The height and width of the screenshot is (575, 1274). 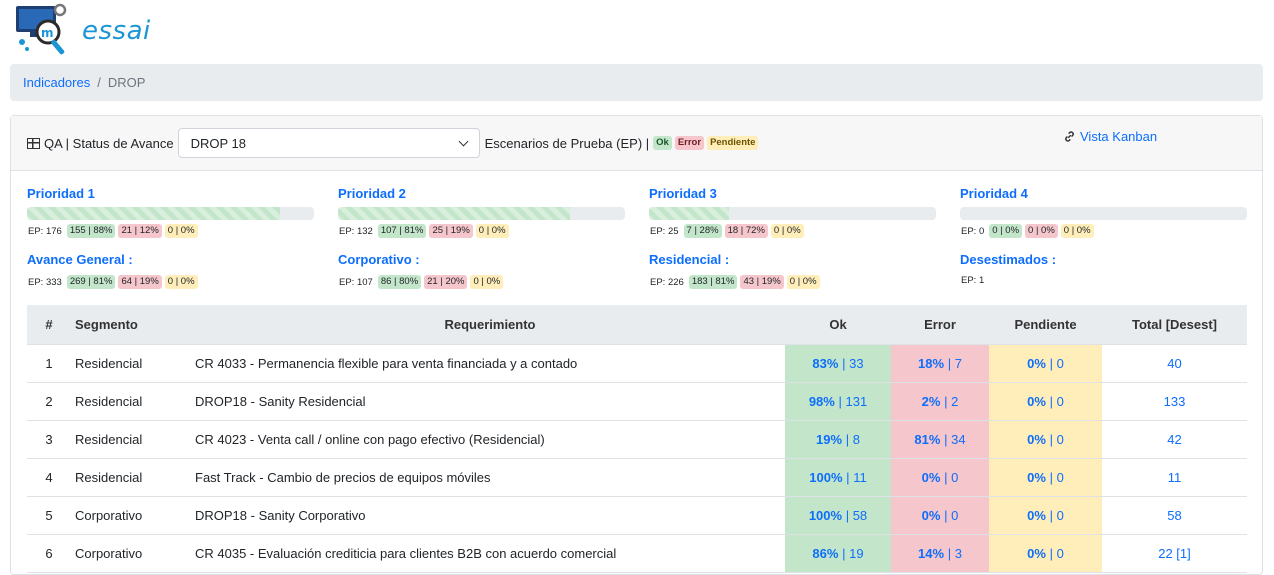 I want to click on row-ok-cell: 86% | 19, so click(x=838, y=553).